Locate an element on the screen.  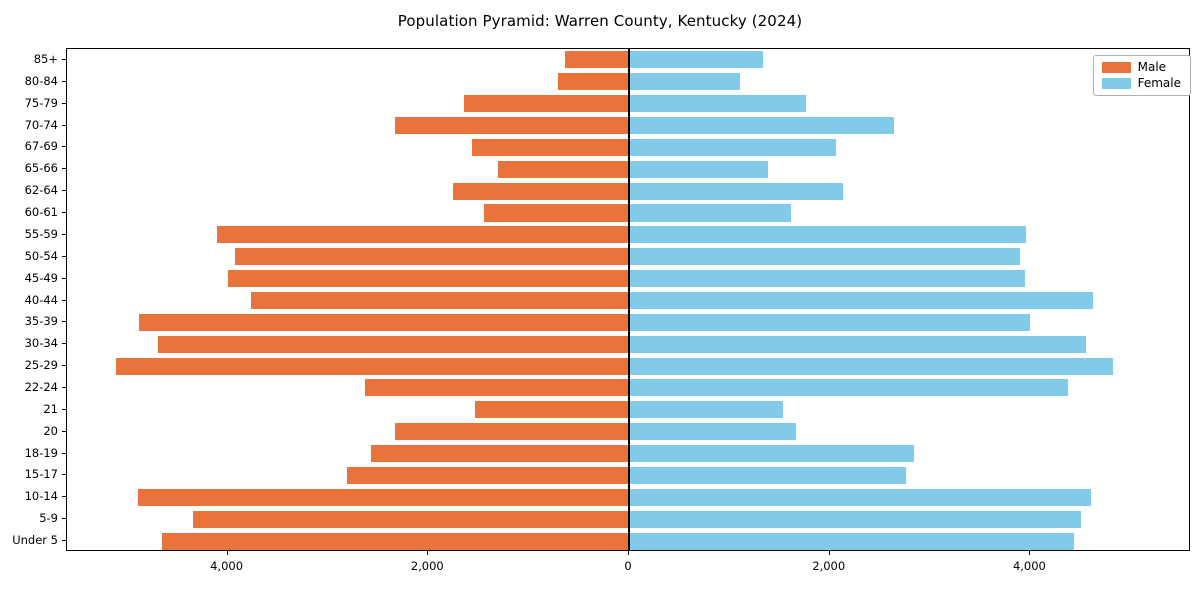
y-axis-tick-label: 62-64 is located at coordinates (41, 190).